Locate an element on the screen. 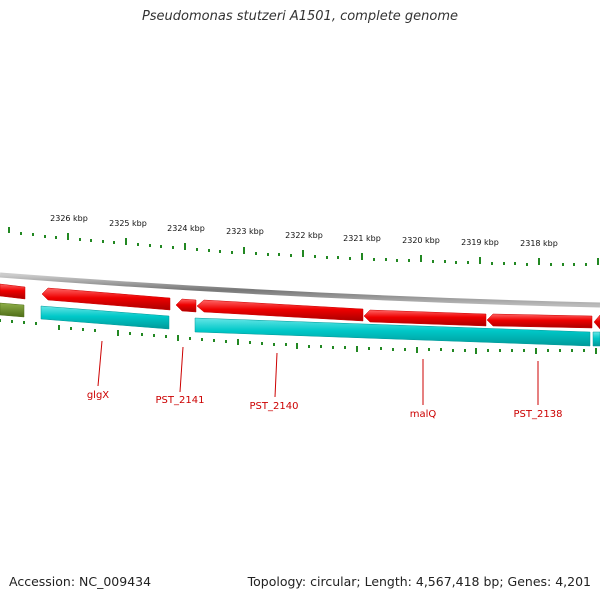  gene-label-PST_2140: PST_2140 is located at coordinates (274, 406).